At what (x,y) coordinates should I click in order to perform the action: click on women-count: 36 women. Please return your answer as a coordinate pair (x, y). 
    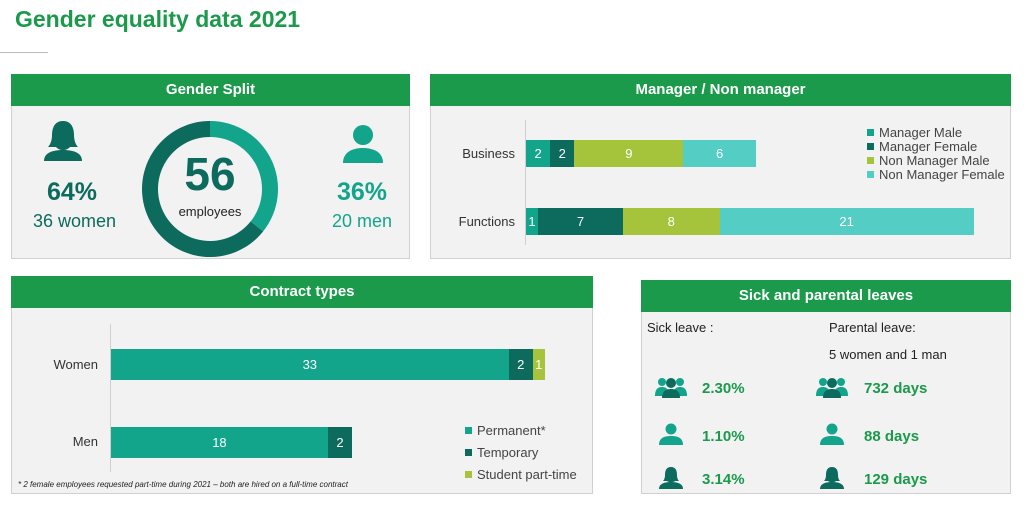
    Looking at the image, I should click on (74, 221).